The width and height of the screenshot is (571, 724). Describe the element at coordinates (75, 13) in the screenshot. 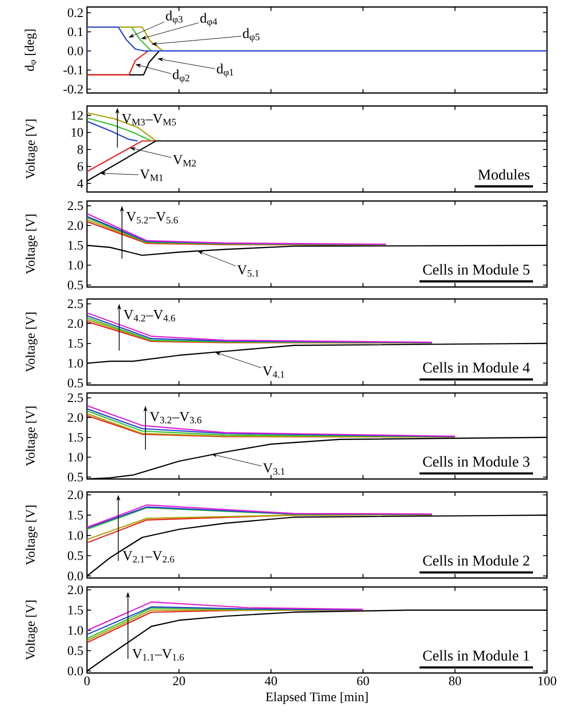

I see `y-tick-label: 0.2` at that location.